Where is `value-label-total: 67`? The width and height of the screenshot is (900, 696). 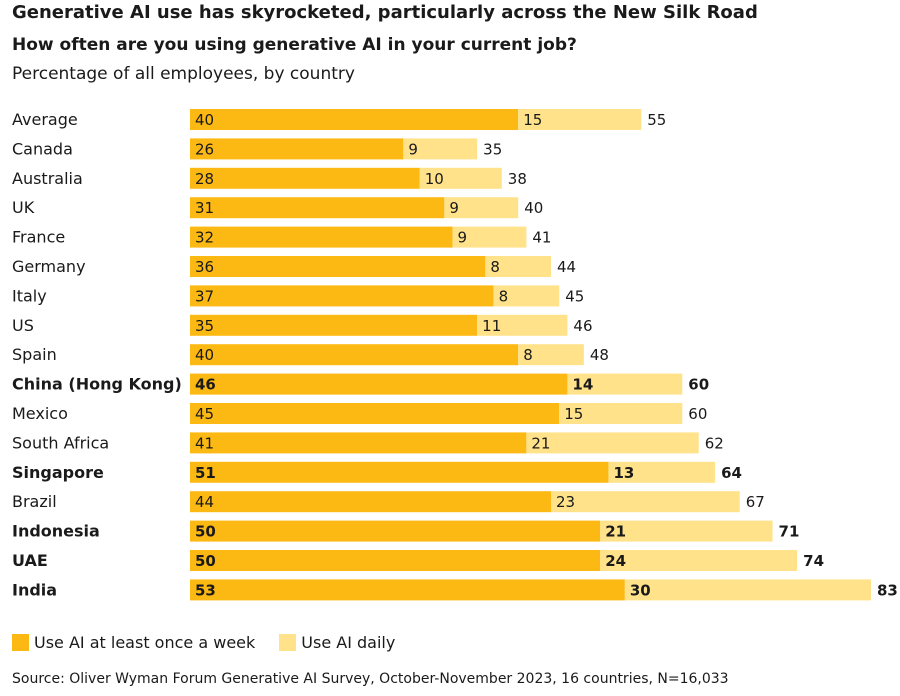
value-label-total: 67 is located at coordinates (755, 502).